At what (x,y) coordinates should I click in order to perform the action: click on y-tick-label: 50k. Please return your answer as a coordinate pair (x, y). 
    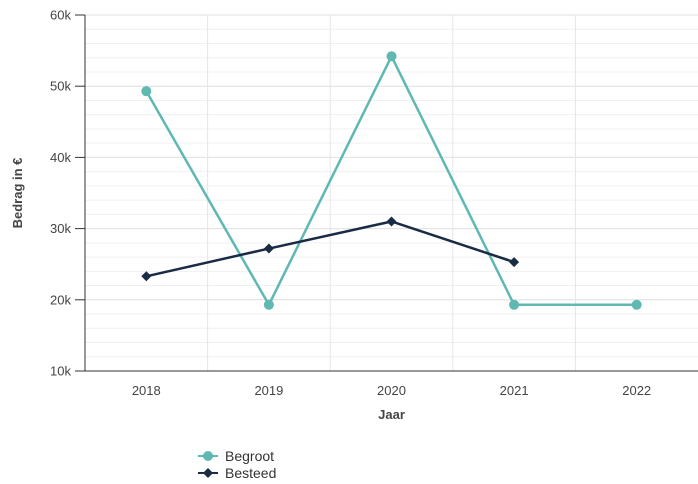
    Looking at the image, I should click on (60, 86).